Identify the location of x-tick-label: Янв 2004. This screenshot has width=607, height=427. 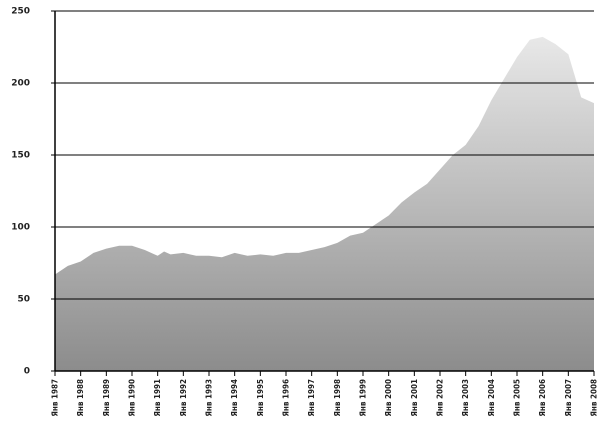
(491, 398).